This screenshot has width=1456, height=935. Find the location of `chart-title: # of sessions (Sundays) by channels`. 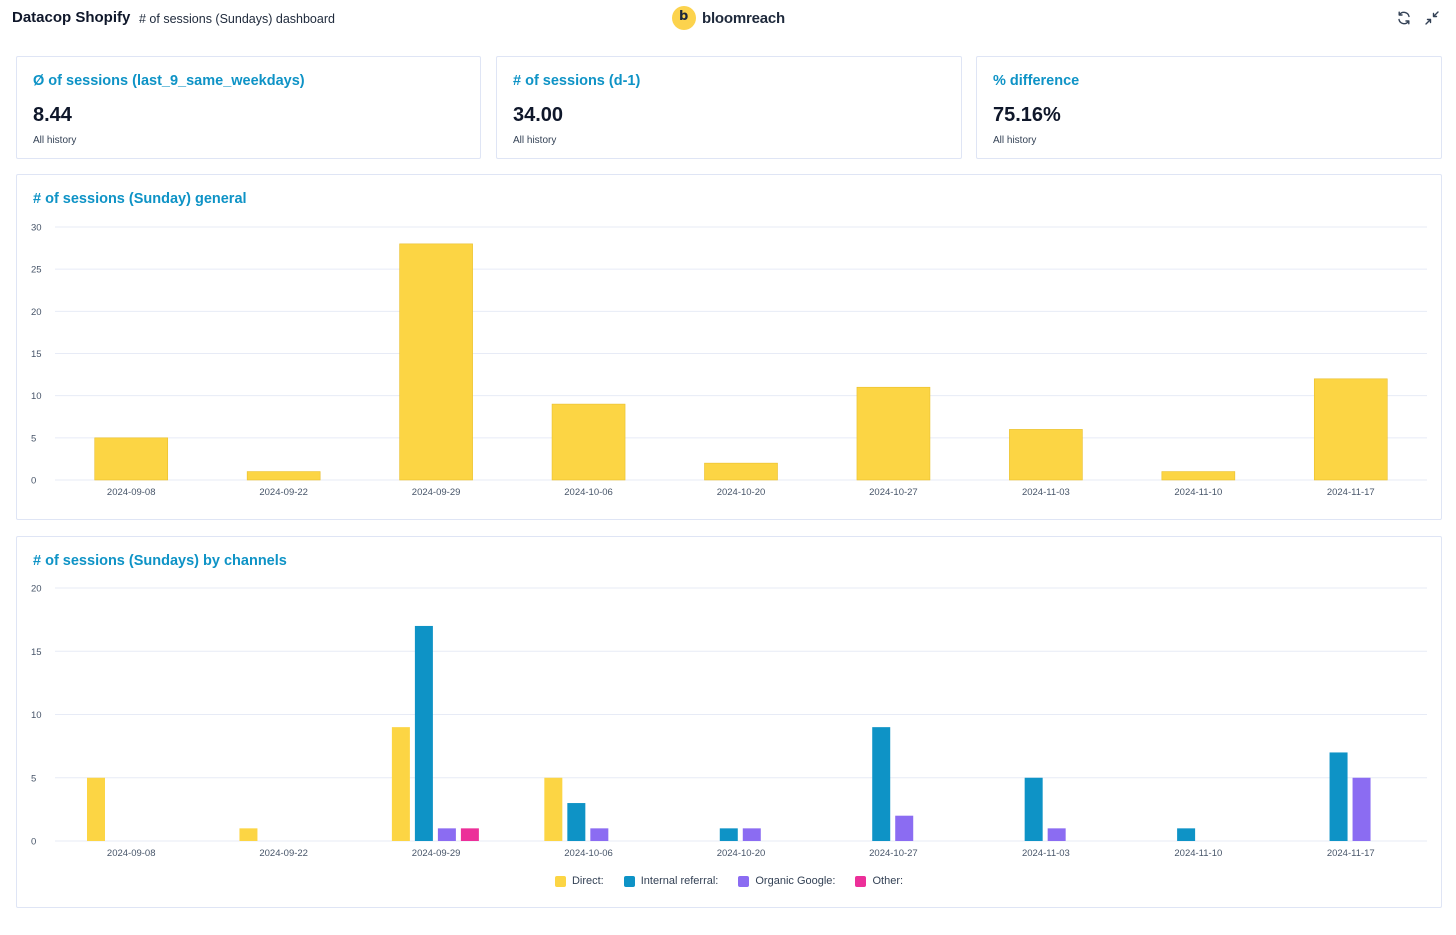

chart-title: # of sessions (Sundays) by channels is located at coordinates (160, 561).